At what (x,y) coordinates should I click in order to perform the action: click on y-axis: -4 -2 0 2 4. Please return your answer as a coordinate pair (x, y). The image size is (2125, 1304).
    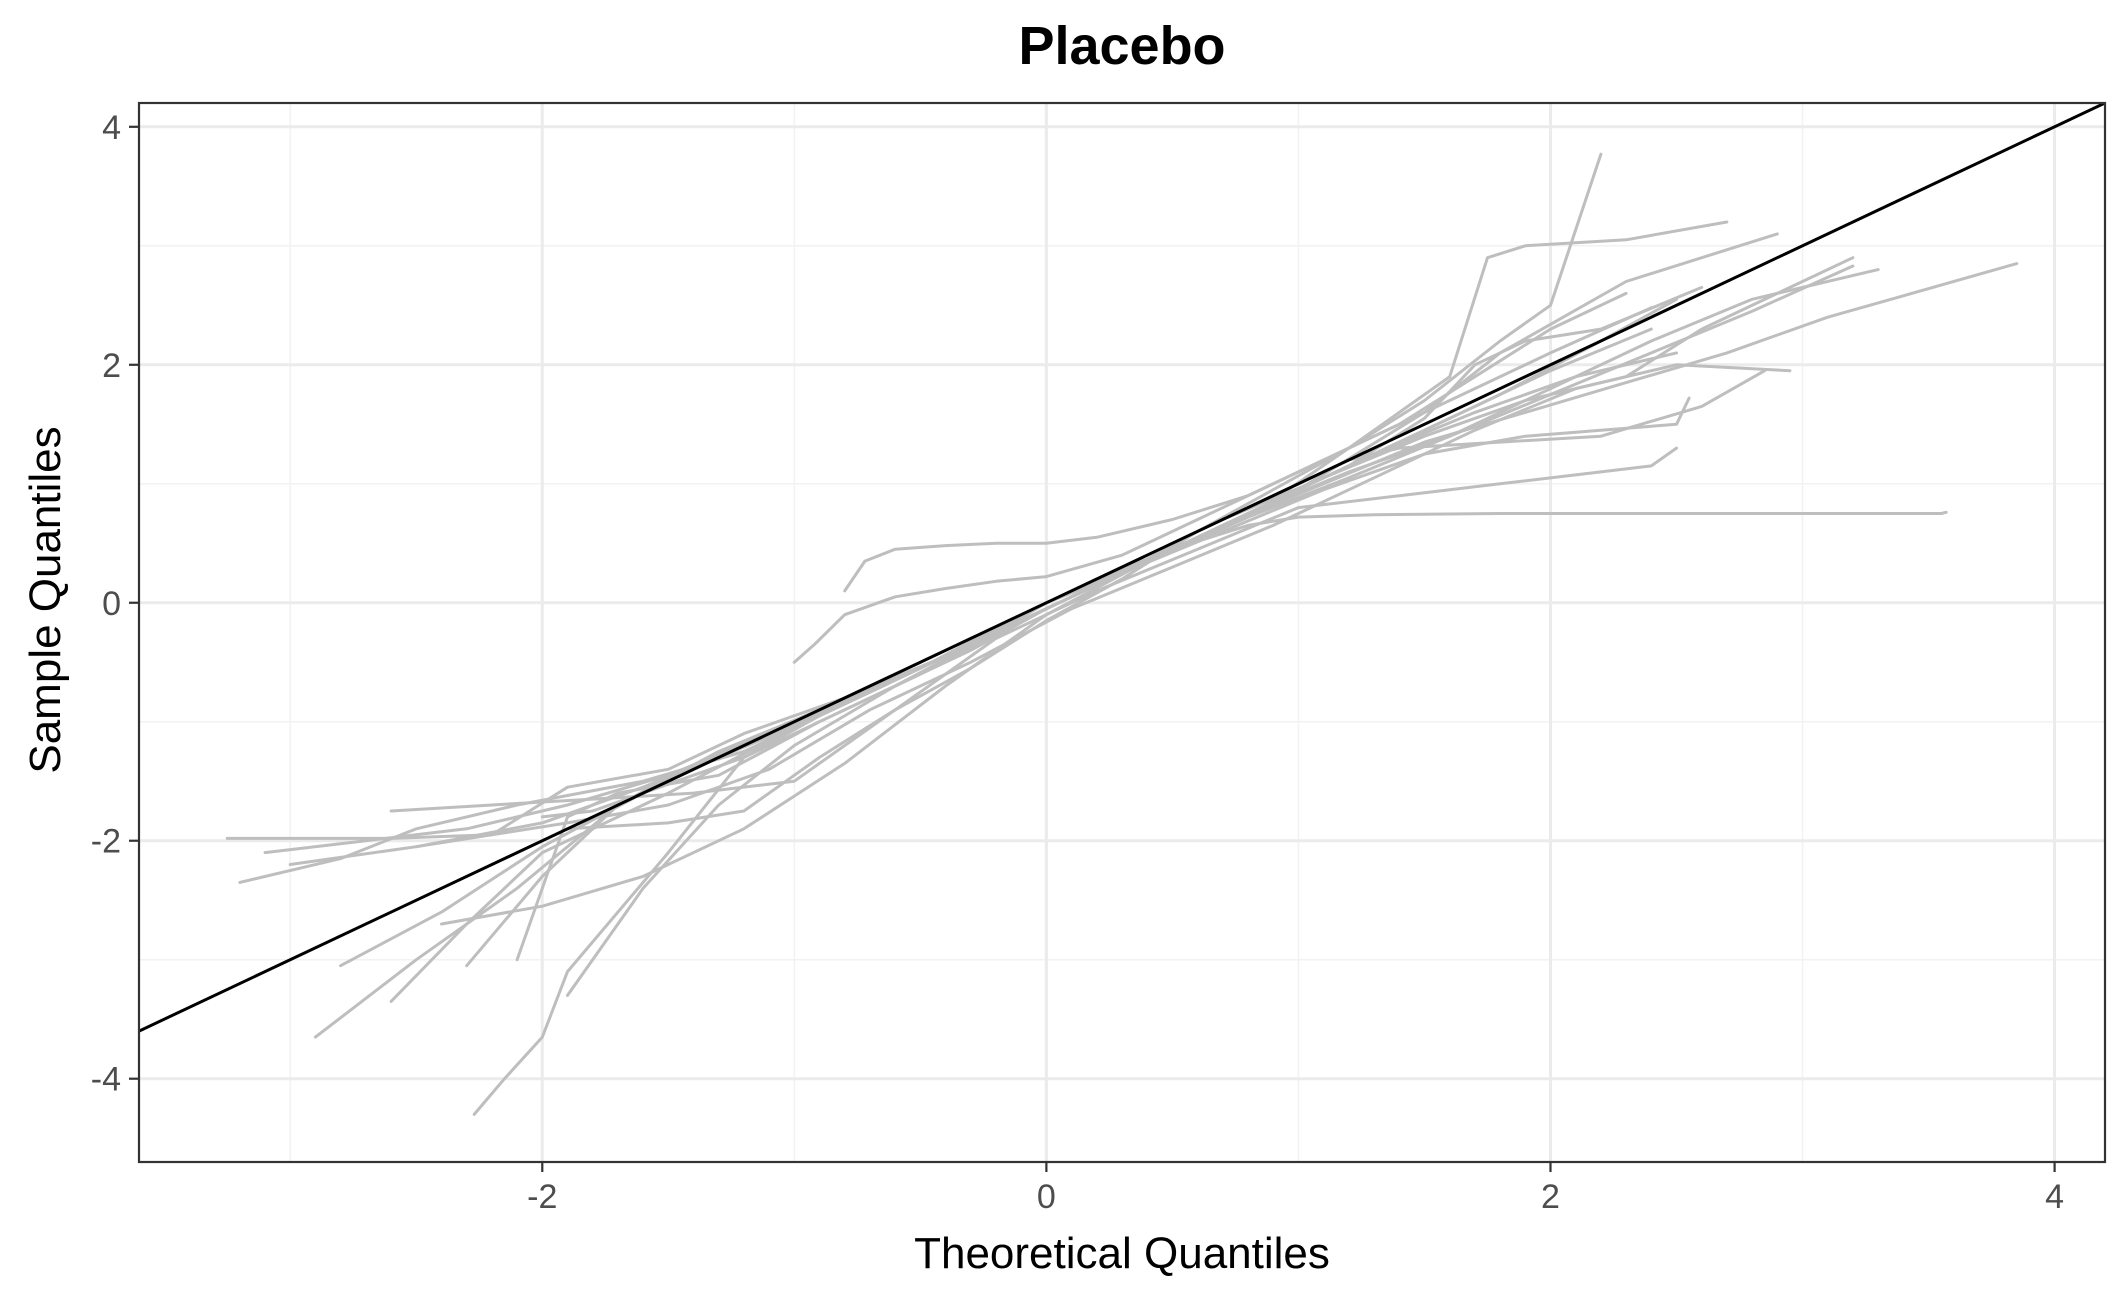
    Looking at the image, I should click on (115, 604).